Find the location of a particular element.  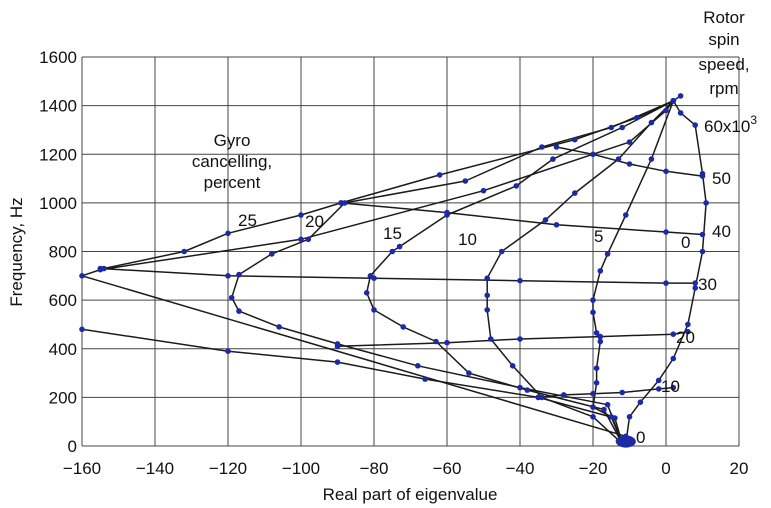

x-axis-label: Real part of eigenvalue is located at coordinates (410, 494).